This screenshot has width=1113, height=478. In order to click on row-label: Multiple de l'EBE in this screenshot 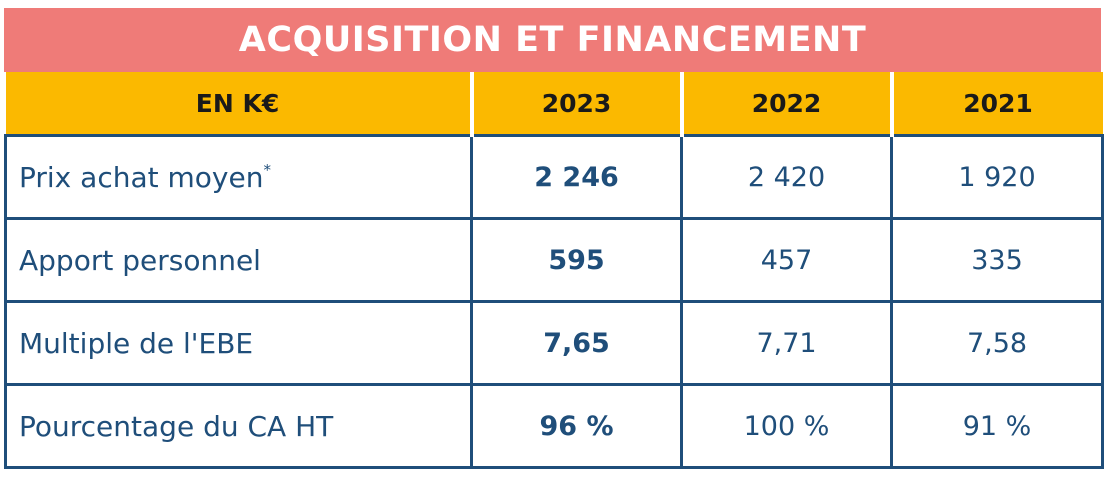, I will do `click(238, 343)`.